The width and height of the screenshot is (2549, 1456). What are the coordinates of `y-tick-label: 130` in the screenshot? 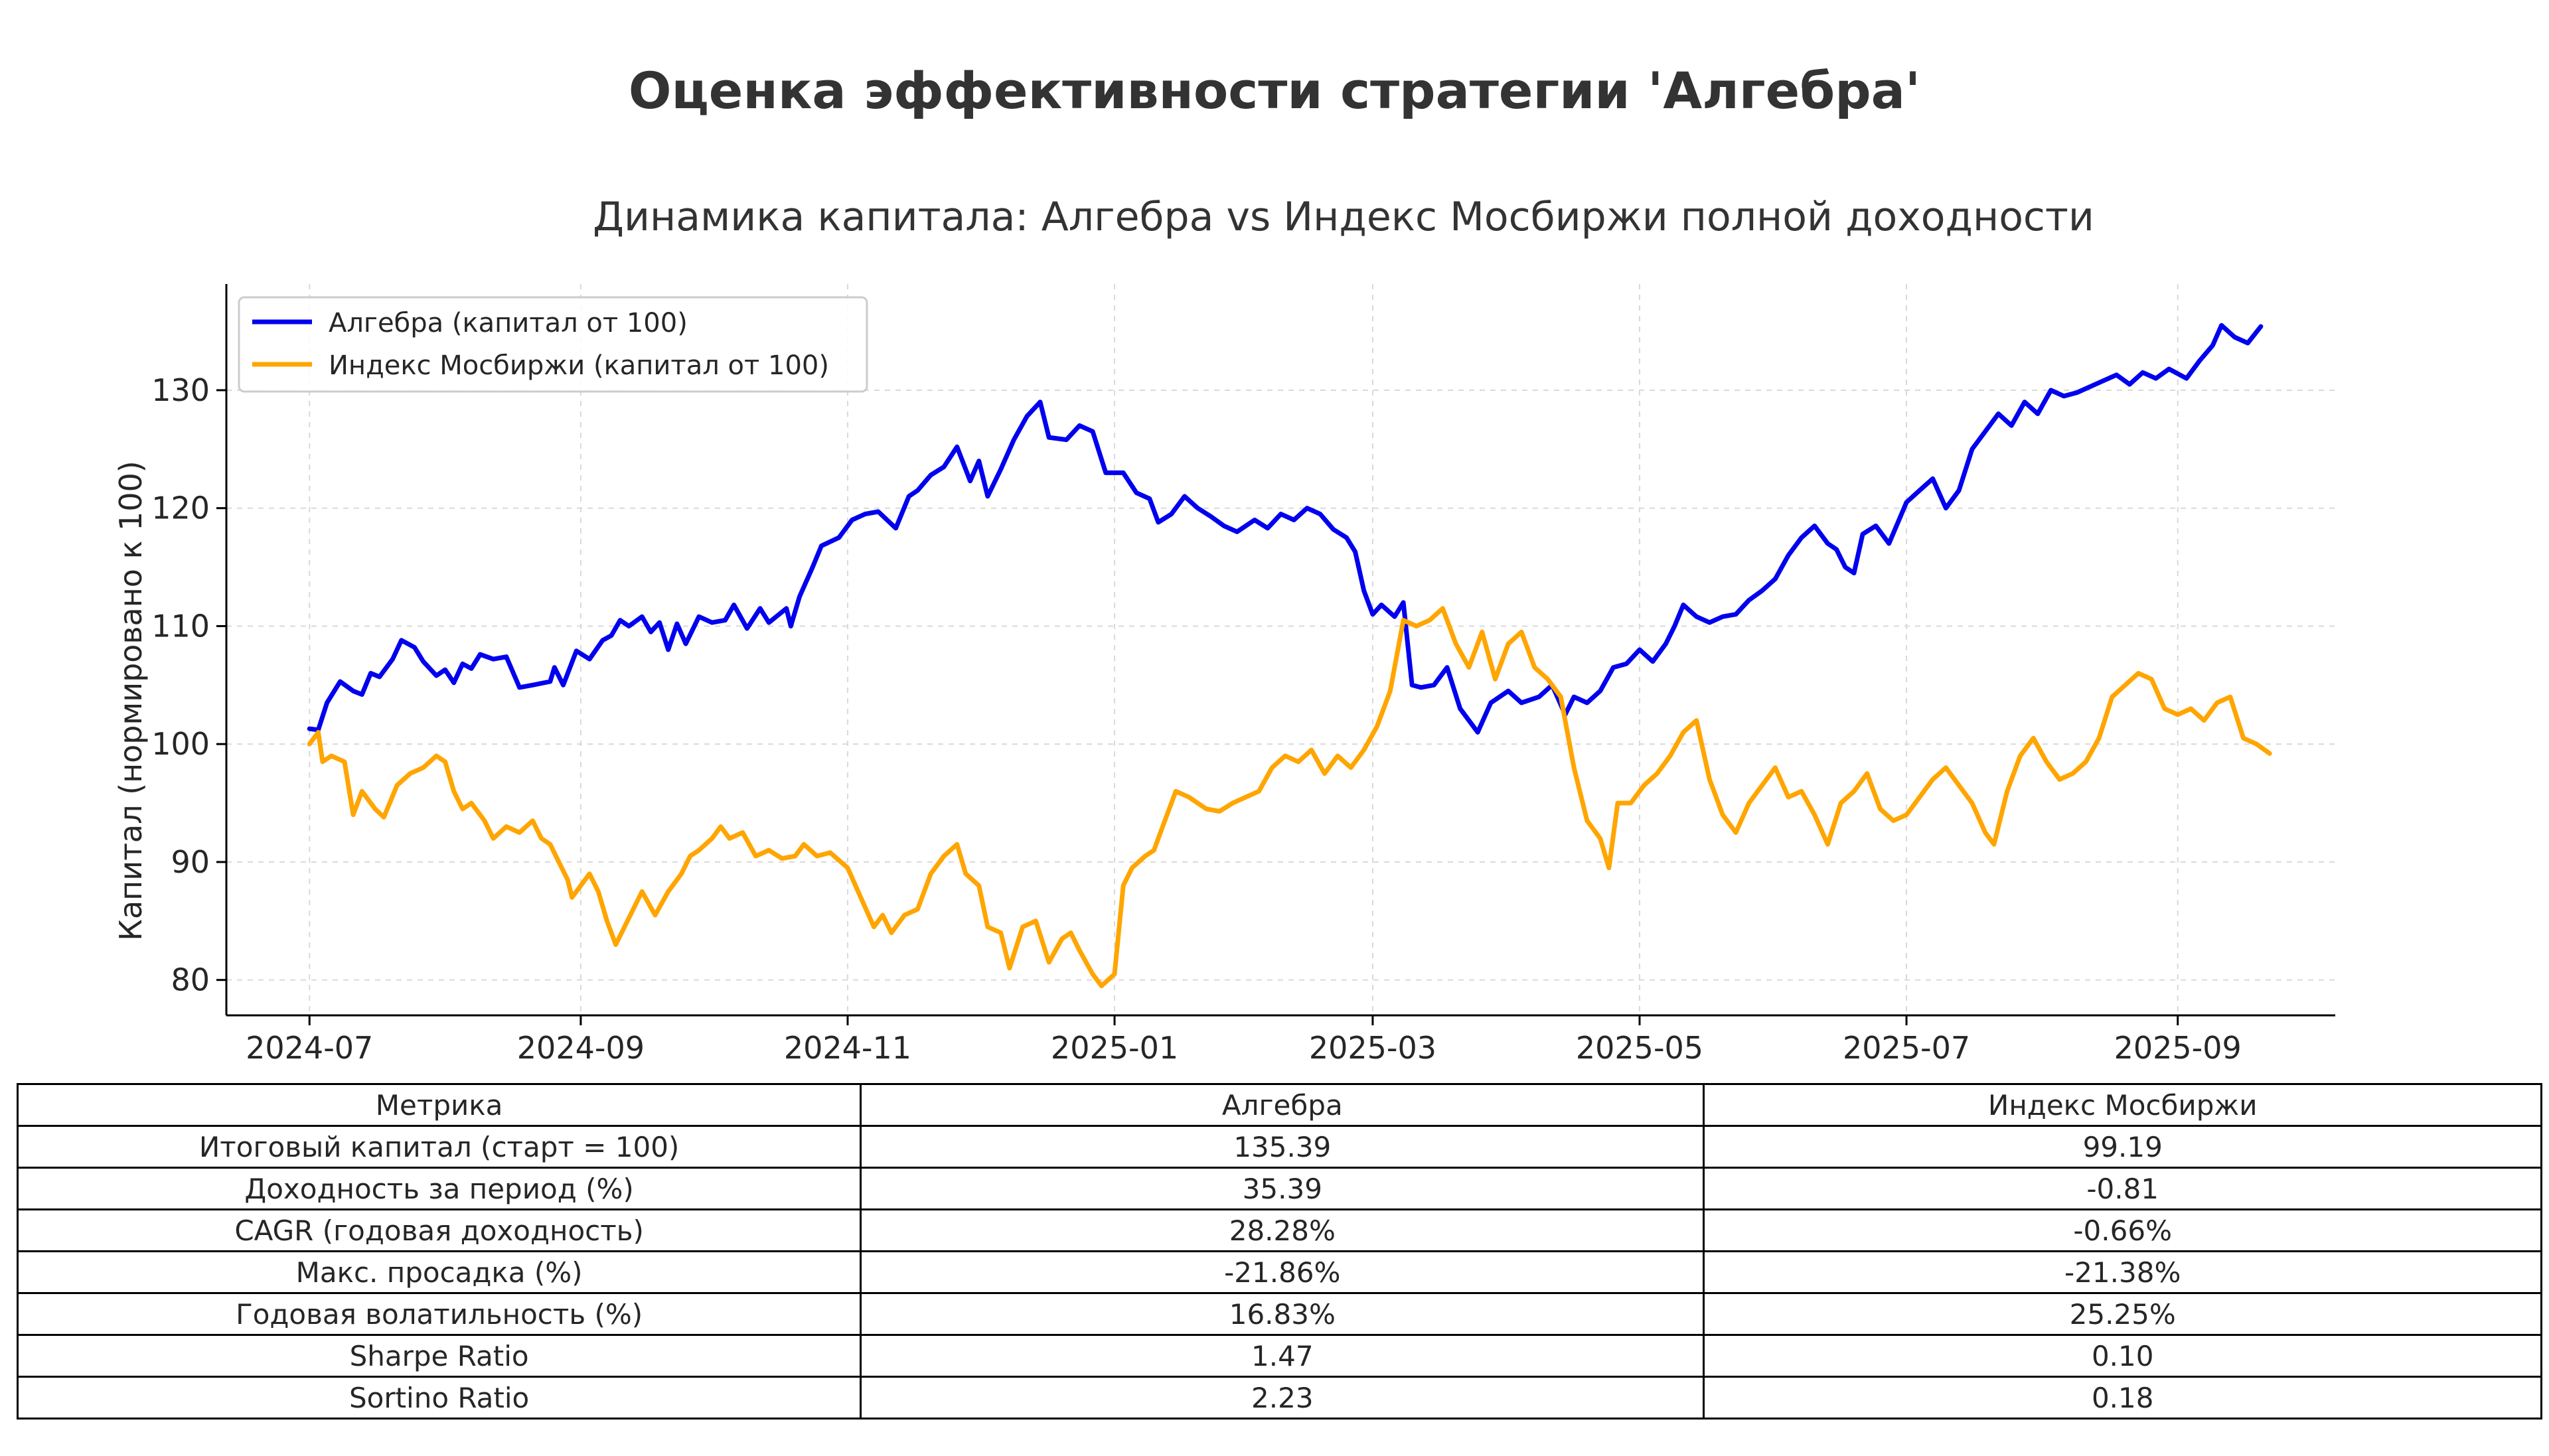 It's located at (180, 390).